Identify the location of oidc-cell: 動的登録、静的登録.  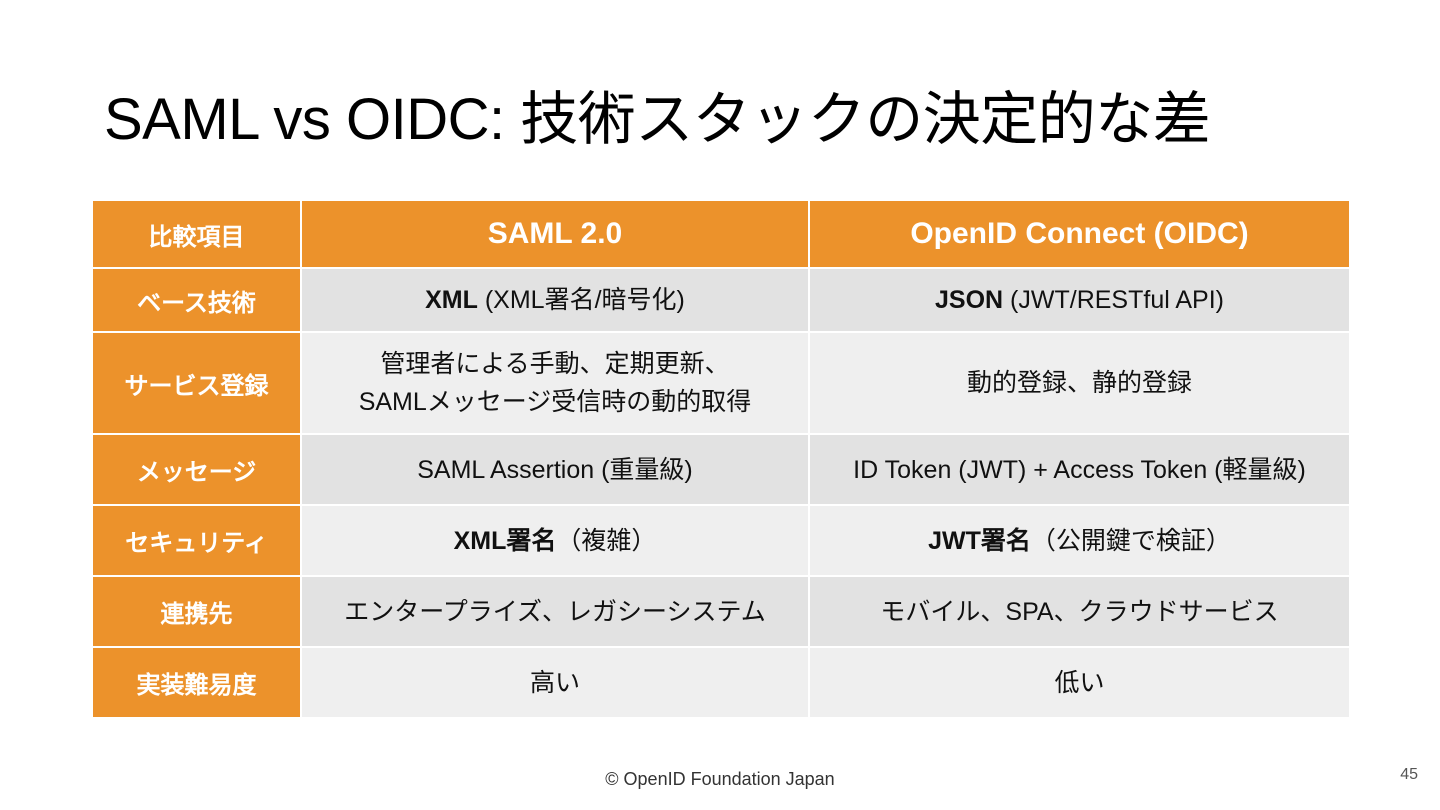
(1079, 383).